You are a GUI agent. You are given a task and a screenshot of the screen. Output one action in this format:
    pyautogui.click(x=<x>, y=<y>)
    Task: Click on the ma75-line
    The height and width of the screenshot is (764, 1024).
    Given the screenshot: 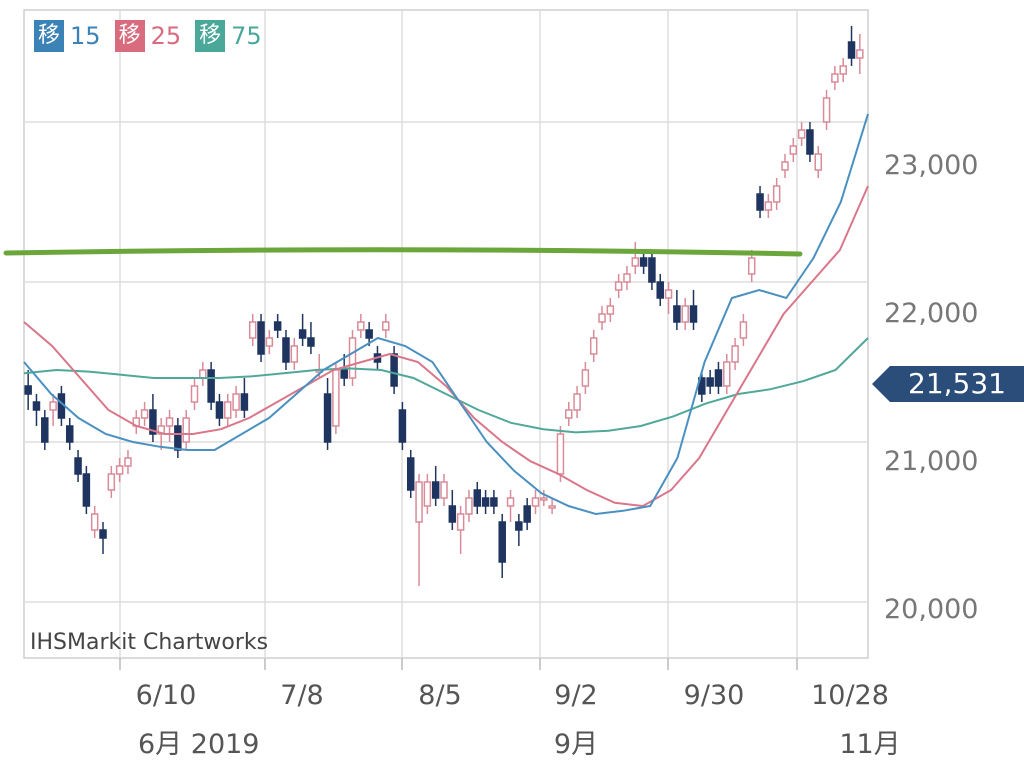 What is the action you would take?
    pyautogui.click(x=446, y=385)
    